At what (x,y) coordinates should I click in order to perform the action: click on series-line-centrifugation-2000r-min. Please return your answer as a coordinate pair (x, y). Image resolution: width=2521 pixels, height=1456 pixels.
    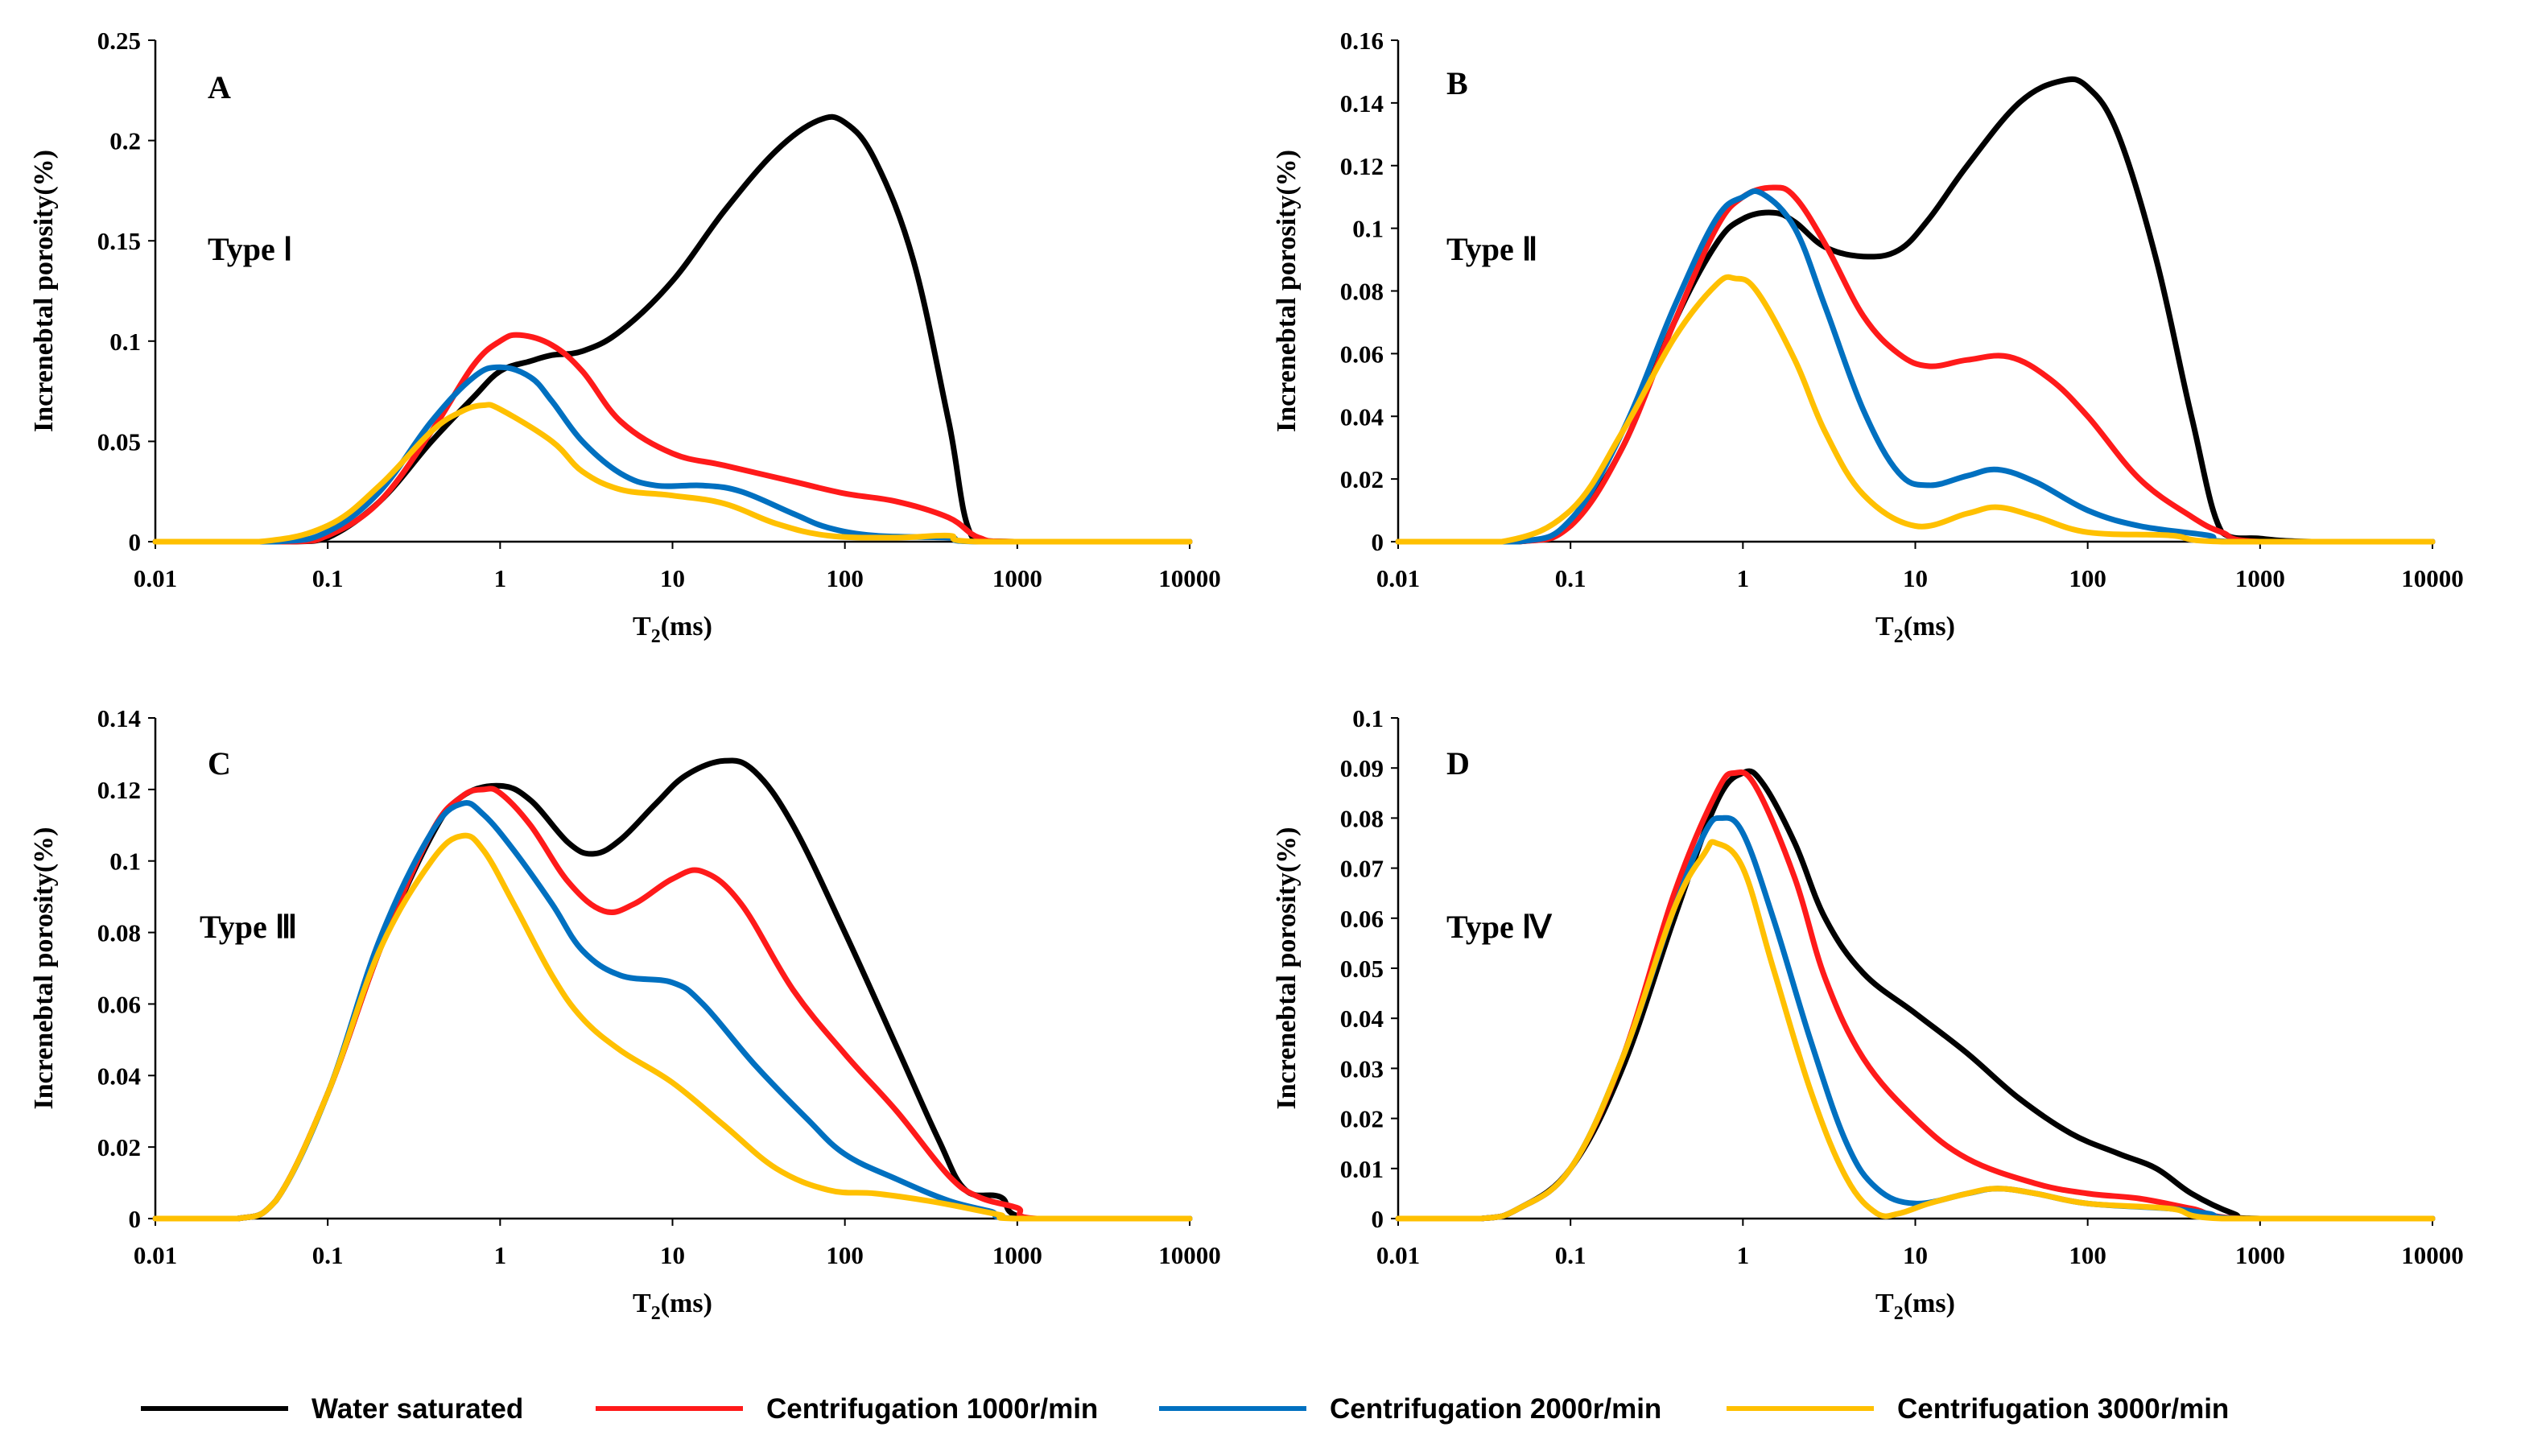
    Looking at the image, I should click on (1915, 1019).